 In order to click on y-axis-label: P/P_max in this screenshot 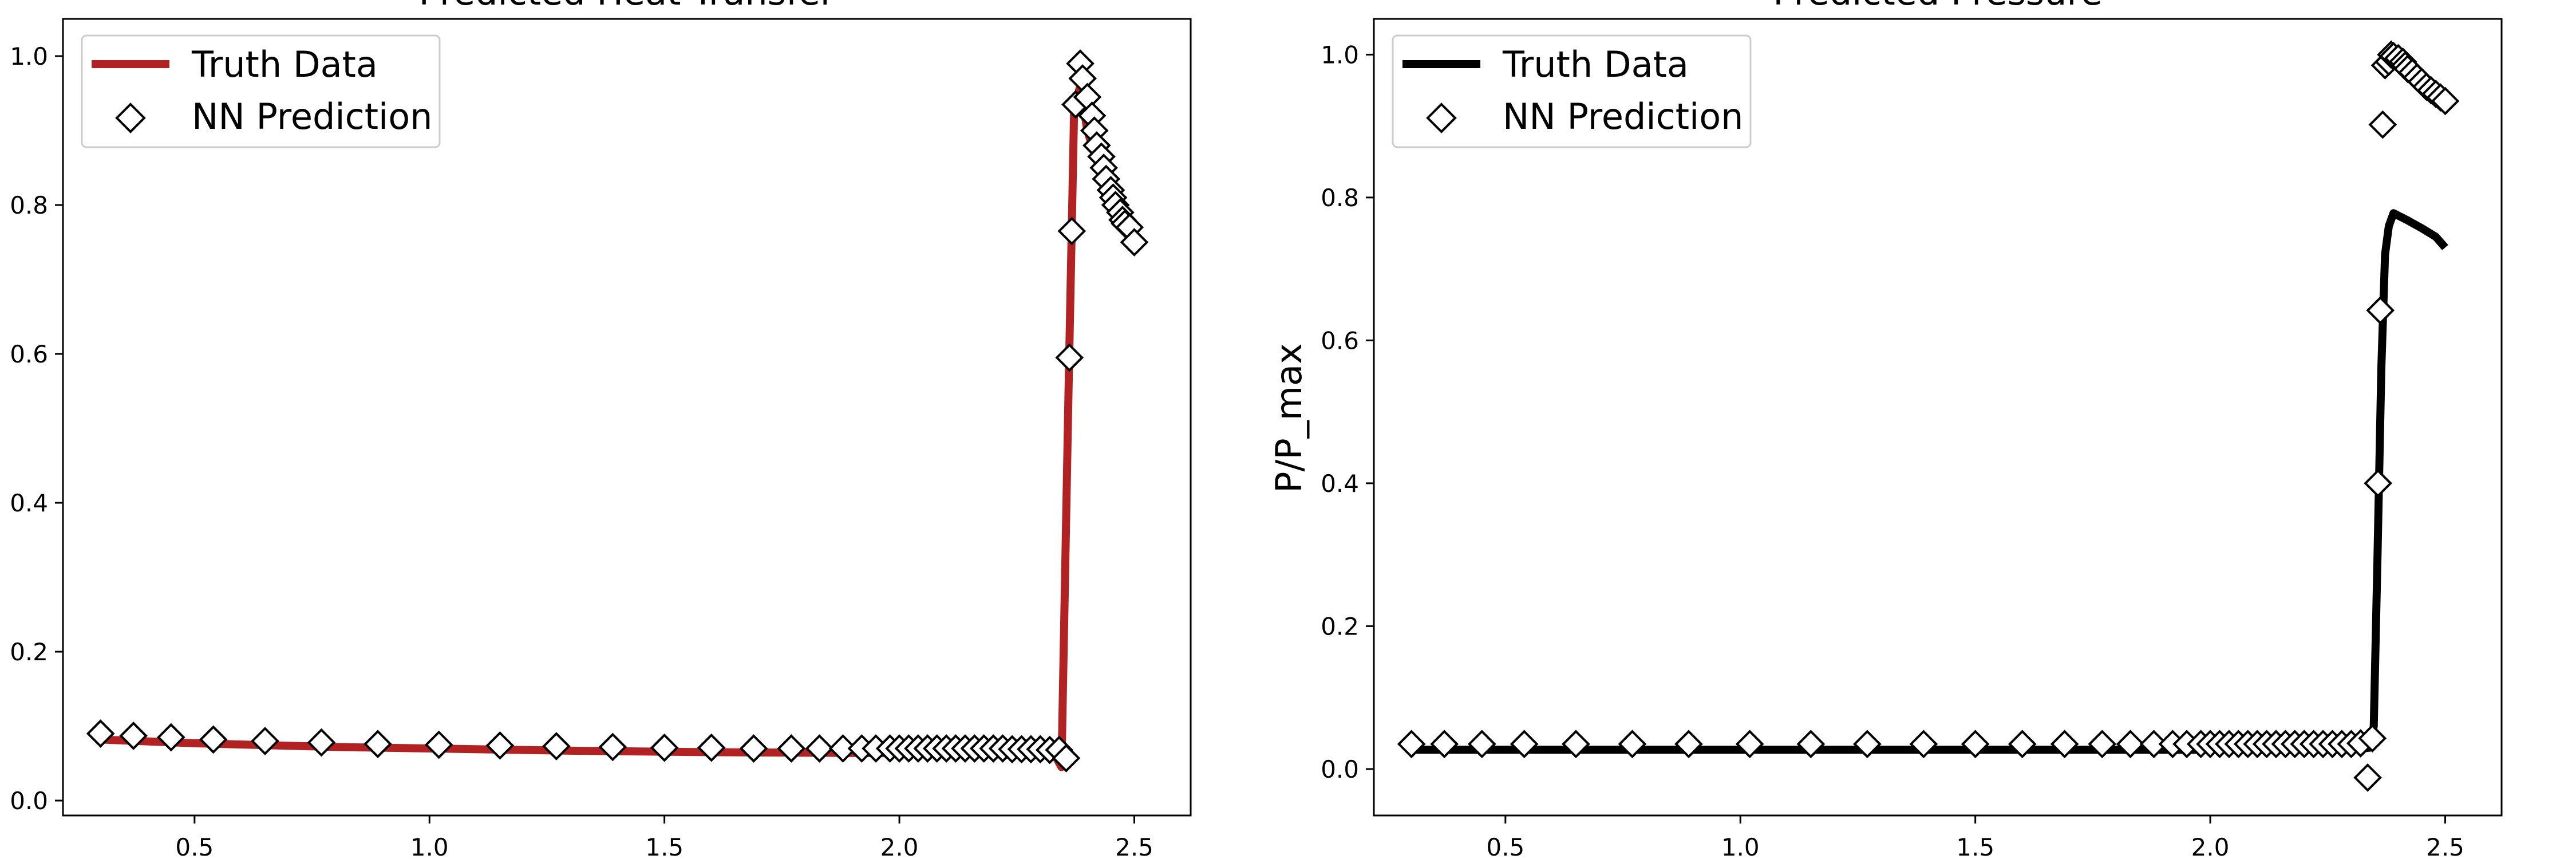, I will do `click(1289, 418)`.